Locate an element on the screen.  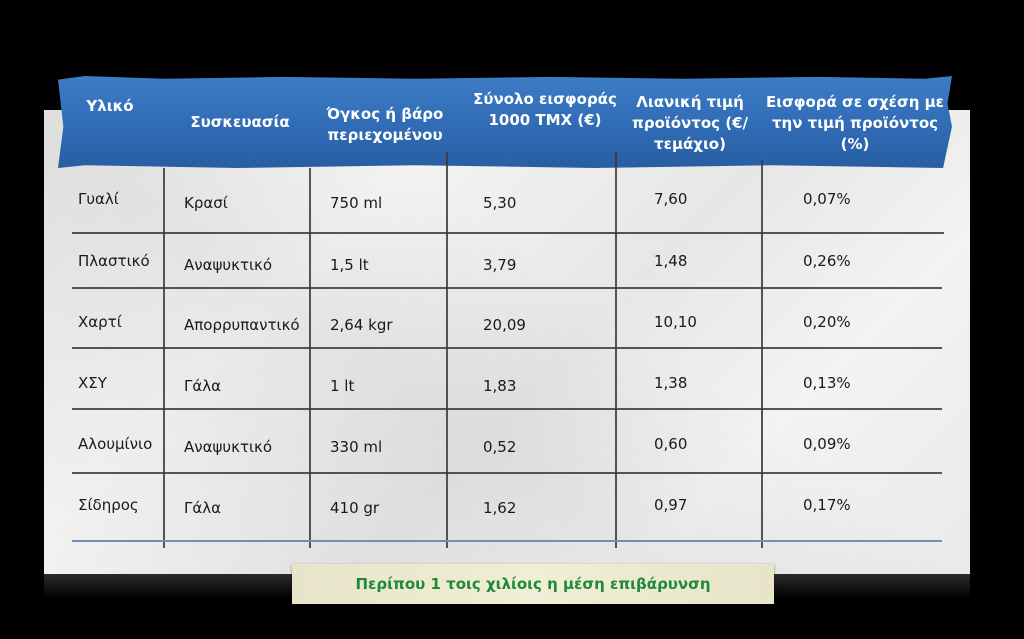
table-cell: 750 ml is located at coordinates (356, 203).